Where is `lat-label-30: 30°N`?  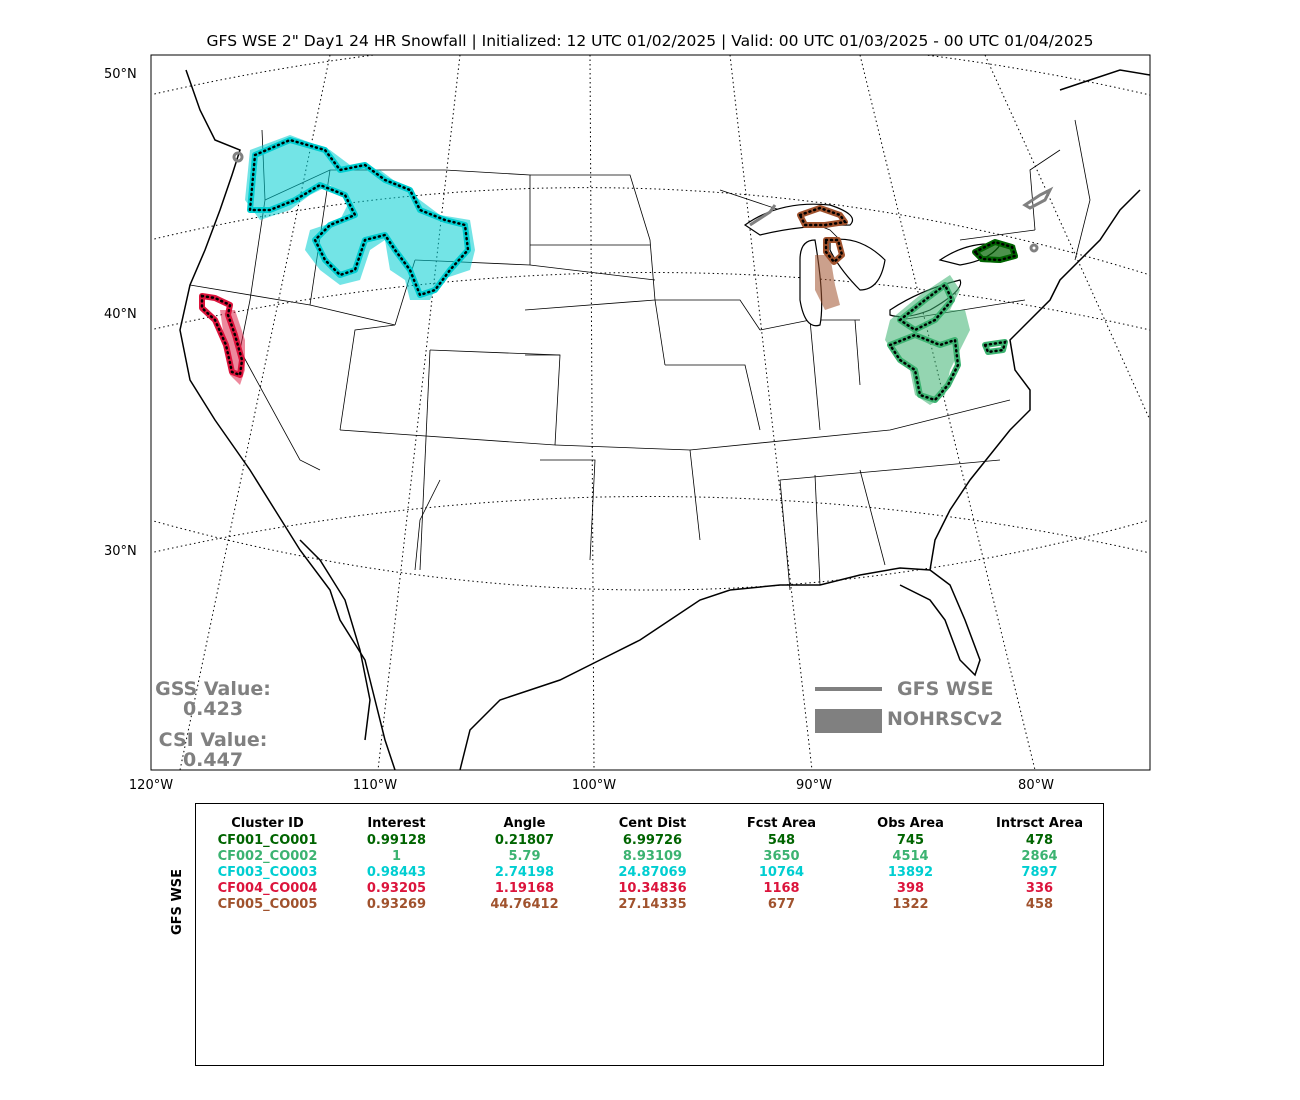
lat-label-30: 30°N is located at coordinates (120, 551).